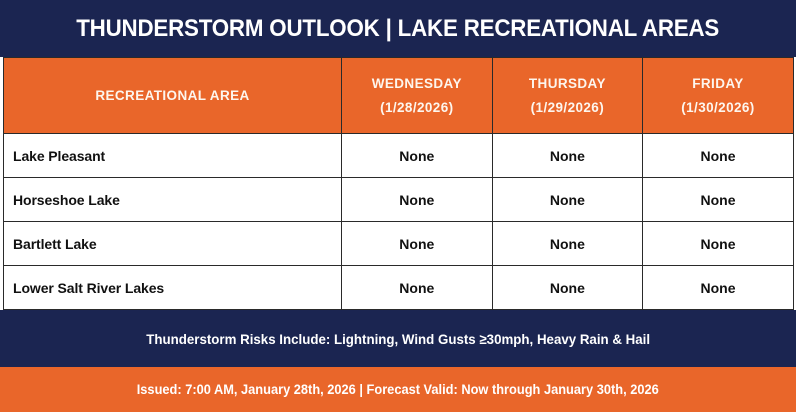 The height and width of the screenshot is (412, 796). What do you see at coordinates (417, 95) in the screenshot?
I see `column-header-wednesday: WEDNESDAY (1/28/2026)` at bounding box center [417, 95].